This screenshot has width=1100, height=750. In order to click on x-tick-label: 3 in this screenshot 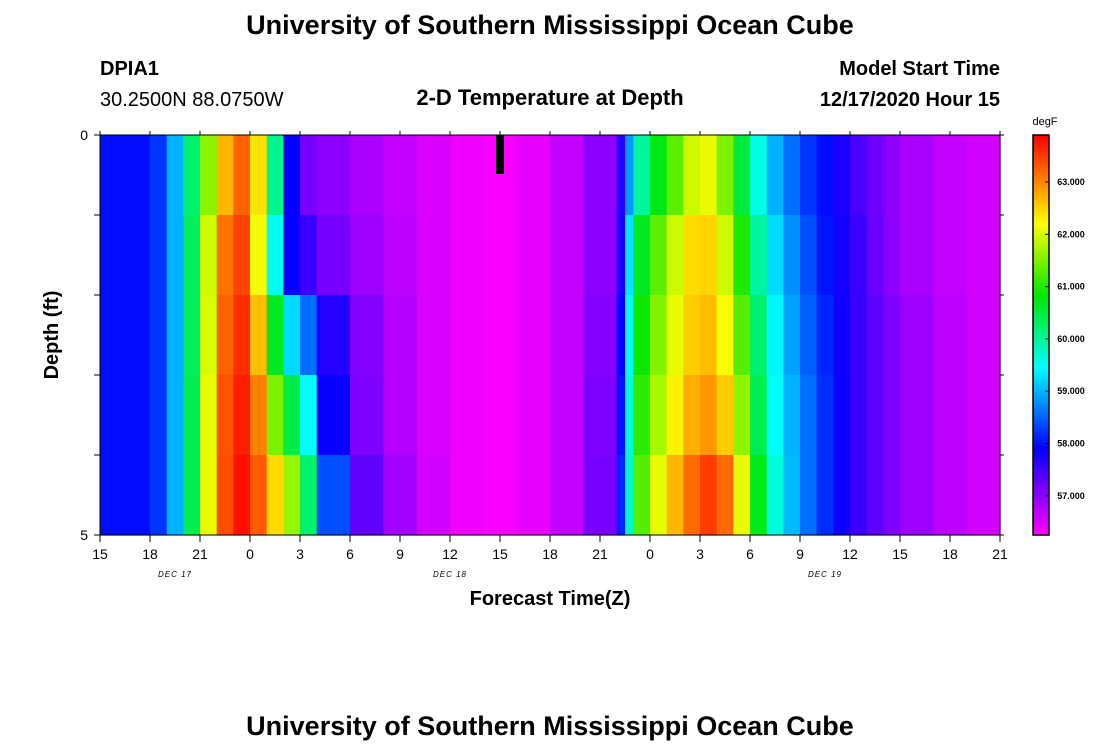, I will do `click(300, 554)`.